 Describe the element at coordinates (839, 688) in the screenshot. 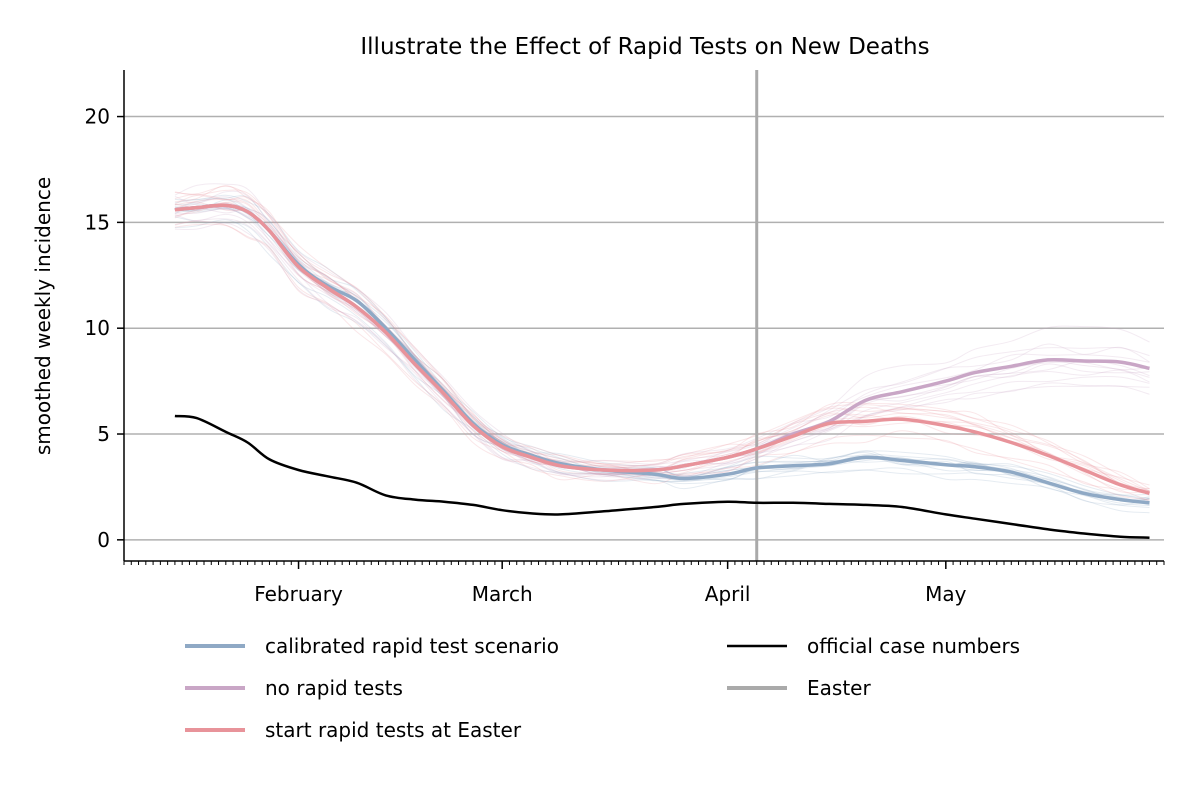

I see `legend-label: Easter` at that location.